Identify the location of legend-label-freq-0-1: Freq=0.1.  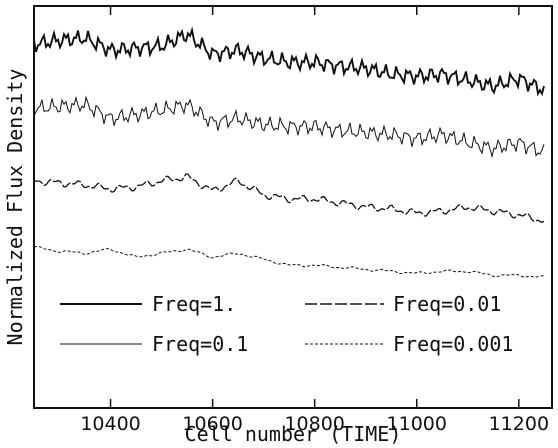
(200, 344).